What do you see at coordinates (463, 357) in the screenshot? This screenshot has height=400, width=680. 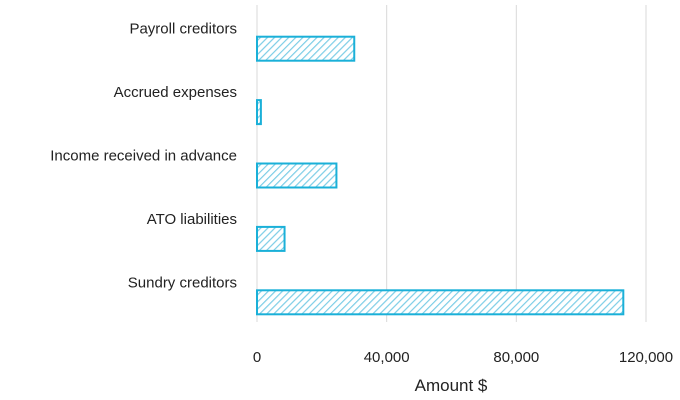 I see `x-tick-labels: 0 40,000 80,000 120,000` at bounding box center [463, 357].